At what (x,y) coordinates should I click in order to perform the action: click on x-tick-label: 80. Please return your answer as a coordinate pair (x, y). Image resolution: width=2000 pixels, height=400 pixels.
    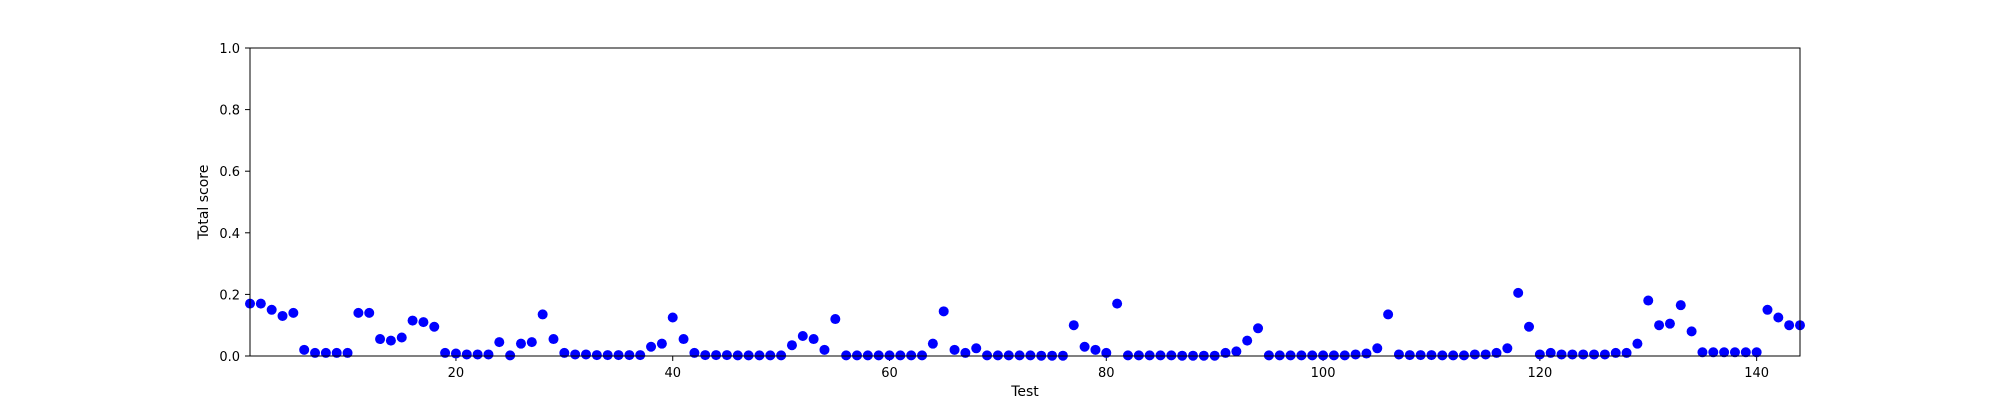
    Looking at the image, I should click on (1106, 373).